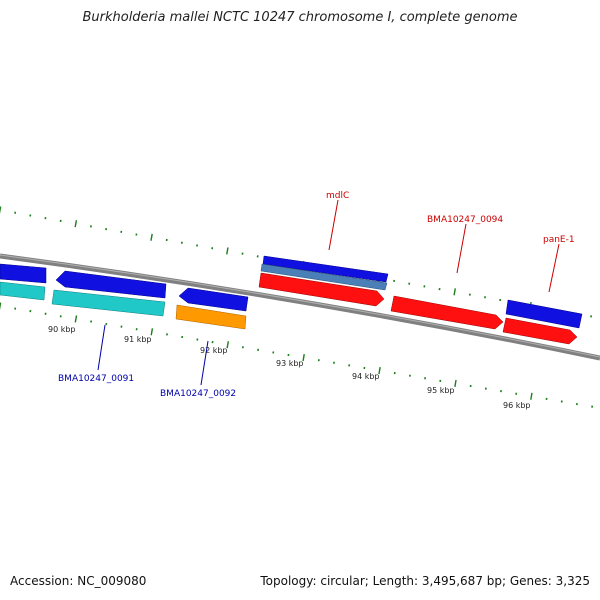 Image resolution: width=600 pixels, height=600 pixels. I want to click on feature-blue-pane1, so click(544, 314).